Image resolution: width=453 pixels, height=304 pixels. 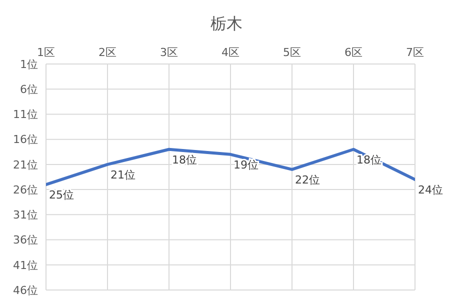 I want to click on y-tick-label: 36位, so click(x=25, y=240).